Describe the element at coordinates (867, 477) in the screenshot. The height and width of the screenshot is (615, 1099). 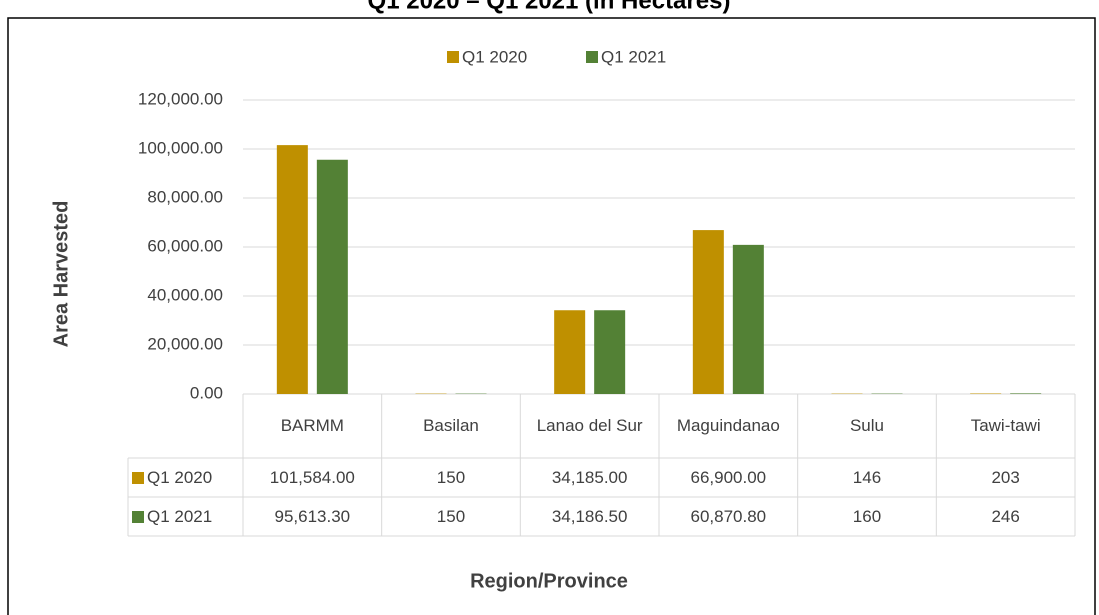
I see `table-value: 146` at that location.